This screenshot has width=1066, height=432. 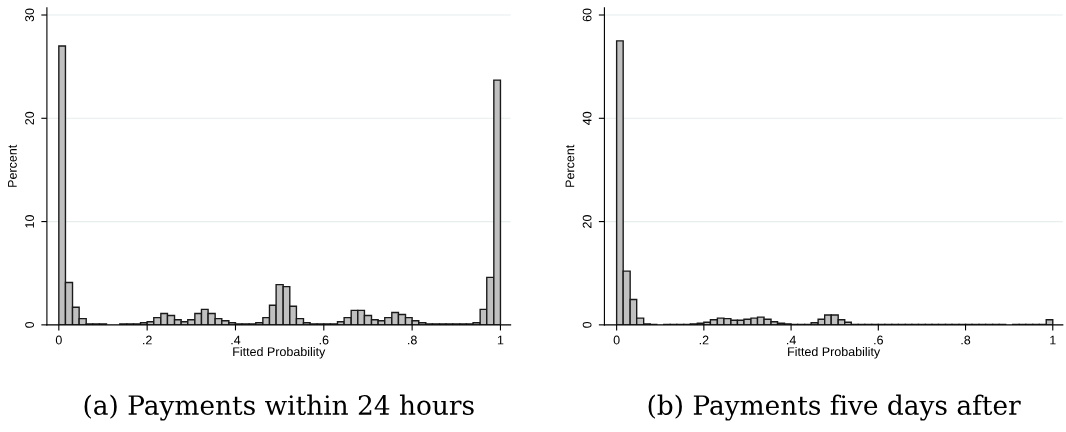 What do you see at coordinates (279, 407) in the screenshot?
I see `text: (a) Payments within 24 hours` at bounding box center [279, 407].